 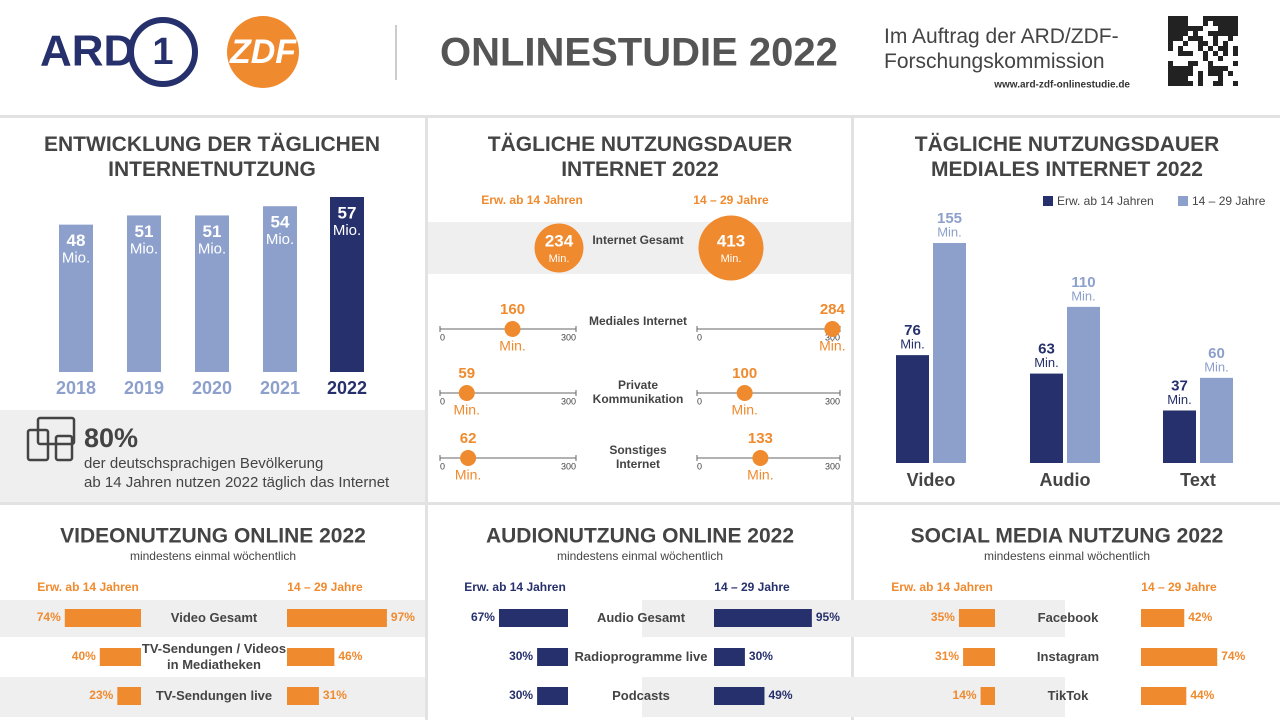 I want to click on x-tick-label: 2019, so click(x=144, y=388).